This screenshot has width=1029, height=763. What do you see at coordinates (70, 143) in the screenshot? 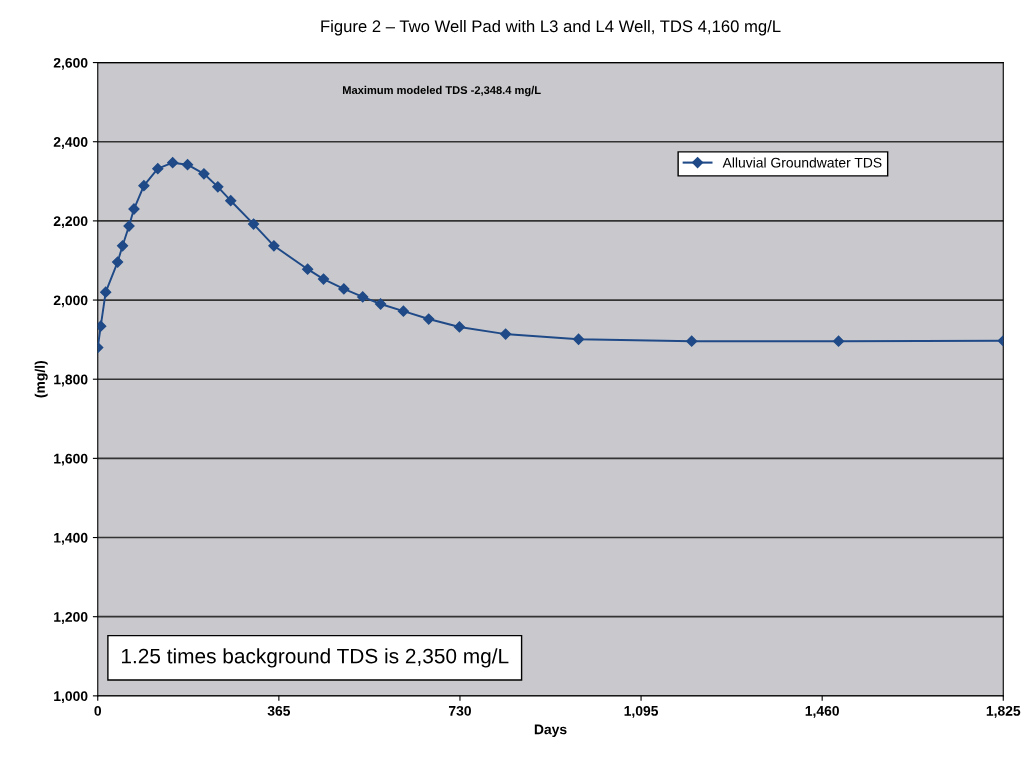
I see `y-tick-label: 2,400` at bounding box center [70, 143].